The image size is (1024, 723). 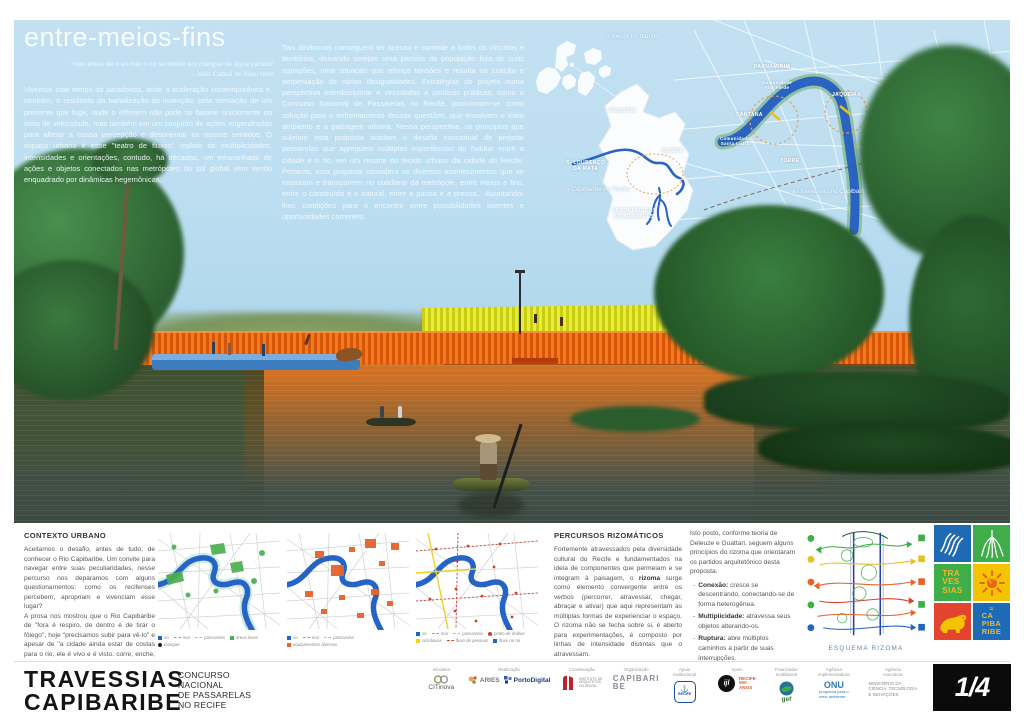 I want to click on rizoma-diagram, so click(x=866, y=583).